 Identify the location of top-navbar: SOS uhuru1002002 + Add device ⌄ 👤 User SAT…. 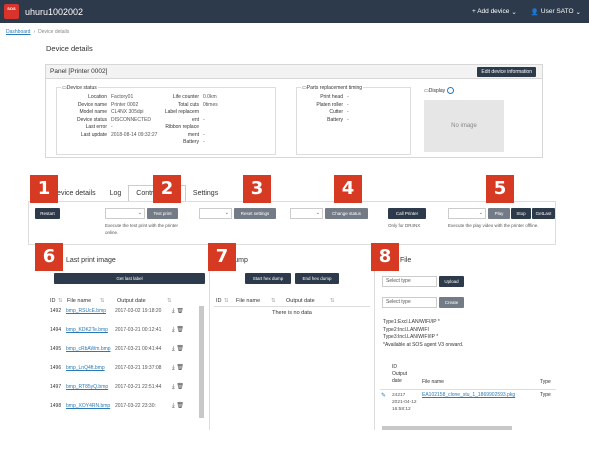
(294, 11).